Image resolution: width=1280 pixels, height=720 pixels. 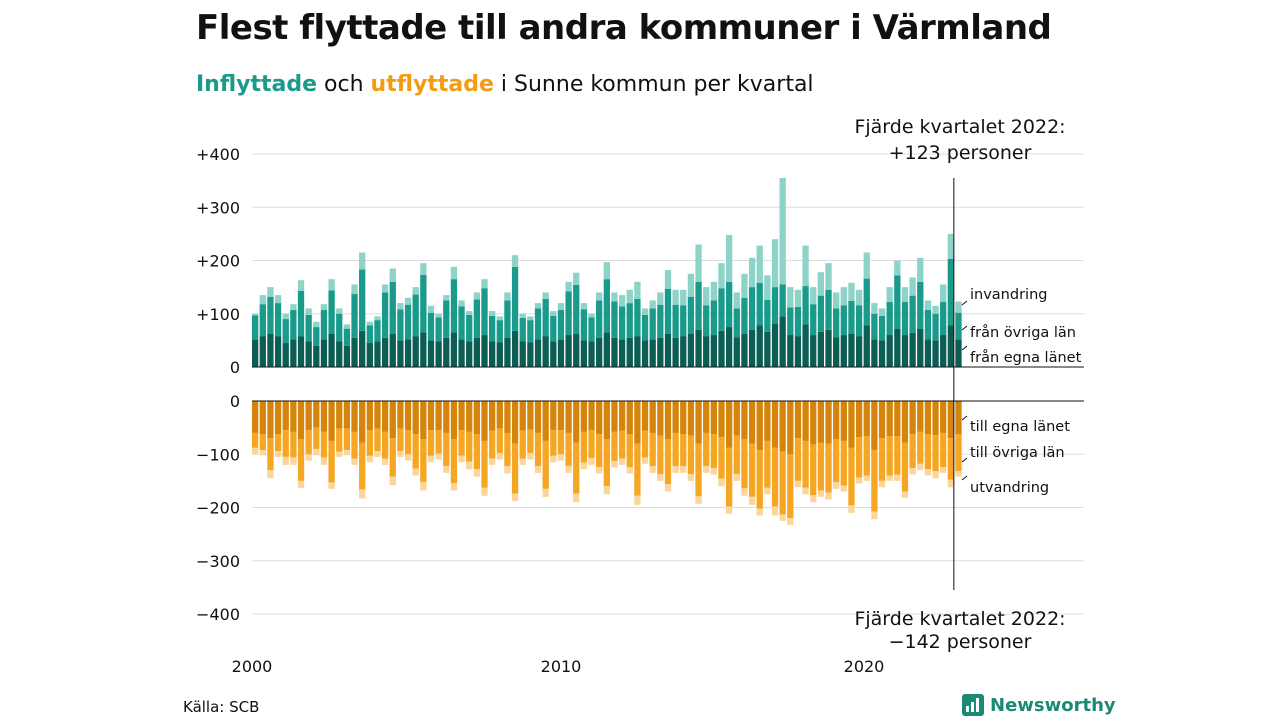 I want to click on outflow-bars, so click(x=607, y=463).